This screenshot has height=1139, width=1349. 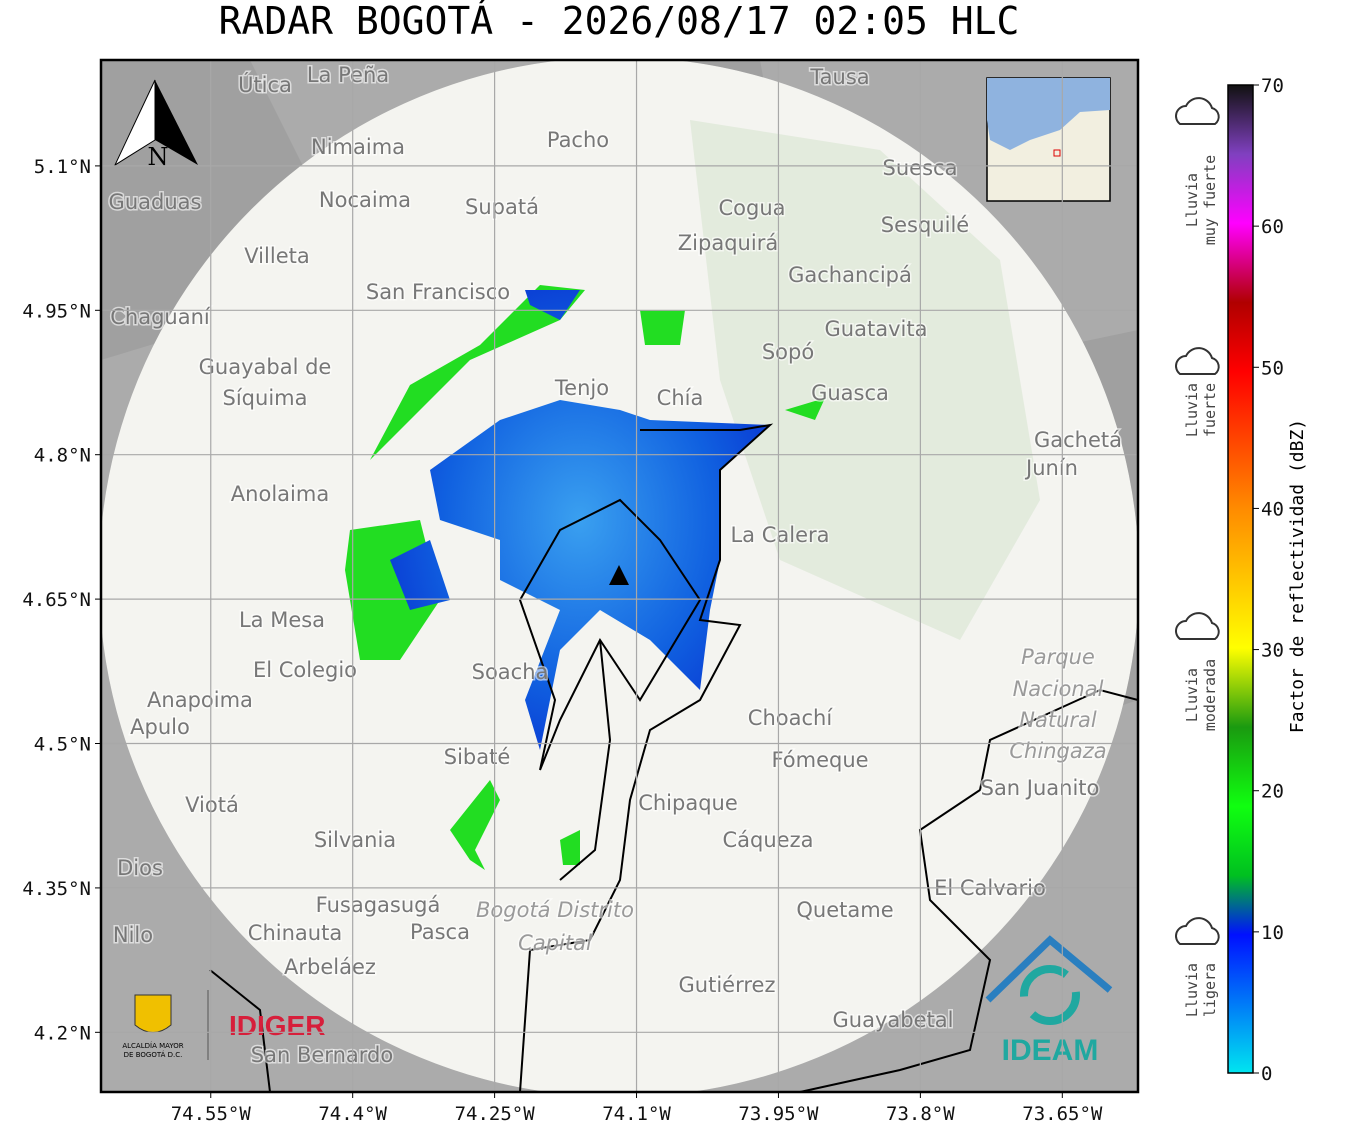 I want to click on place-label: Fómeque, so click(x=819, y=760).